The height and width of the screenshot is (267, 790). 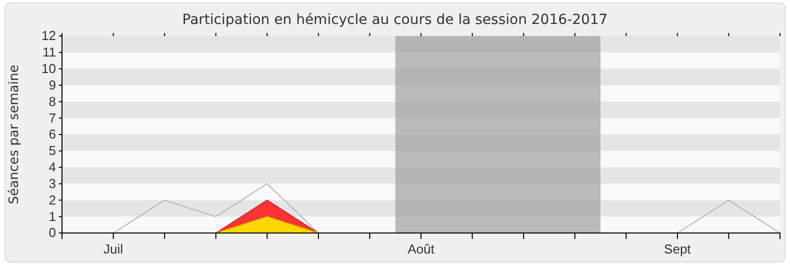 What do you see at coordinates (114, 249) in the screenshot?
I see `x-tick-label: Juil` at bounding box center [114, 249].